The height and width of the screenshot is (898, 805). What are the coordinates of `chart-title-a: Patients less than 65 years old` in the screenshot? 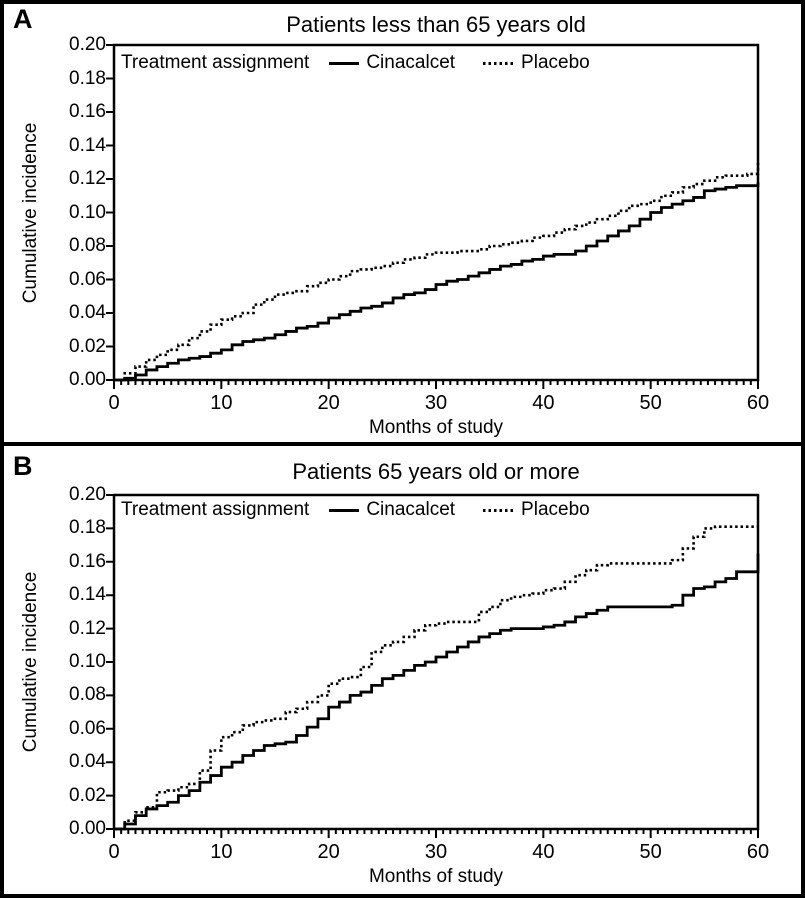 It's located at (436, 24).